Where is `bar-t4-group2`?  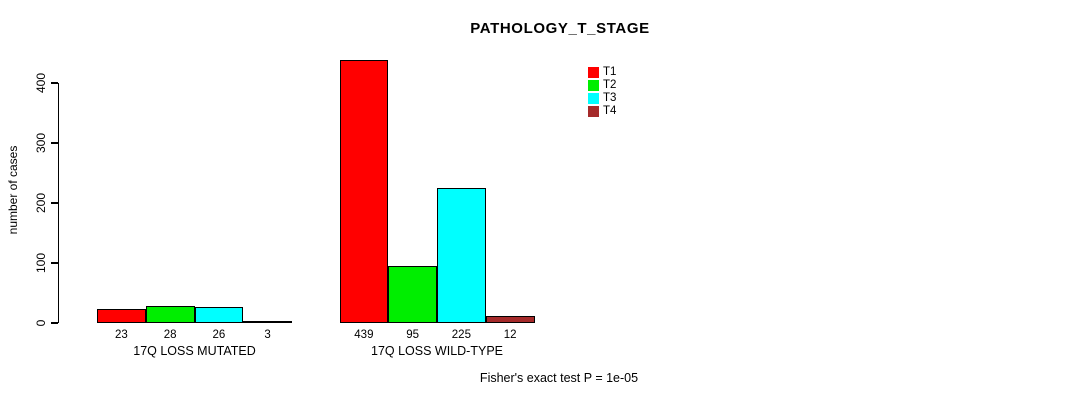 bar-t4-group2 is located at coordinates (510, 319).